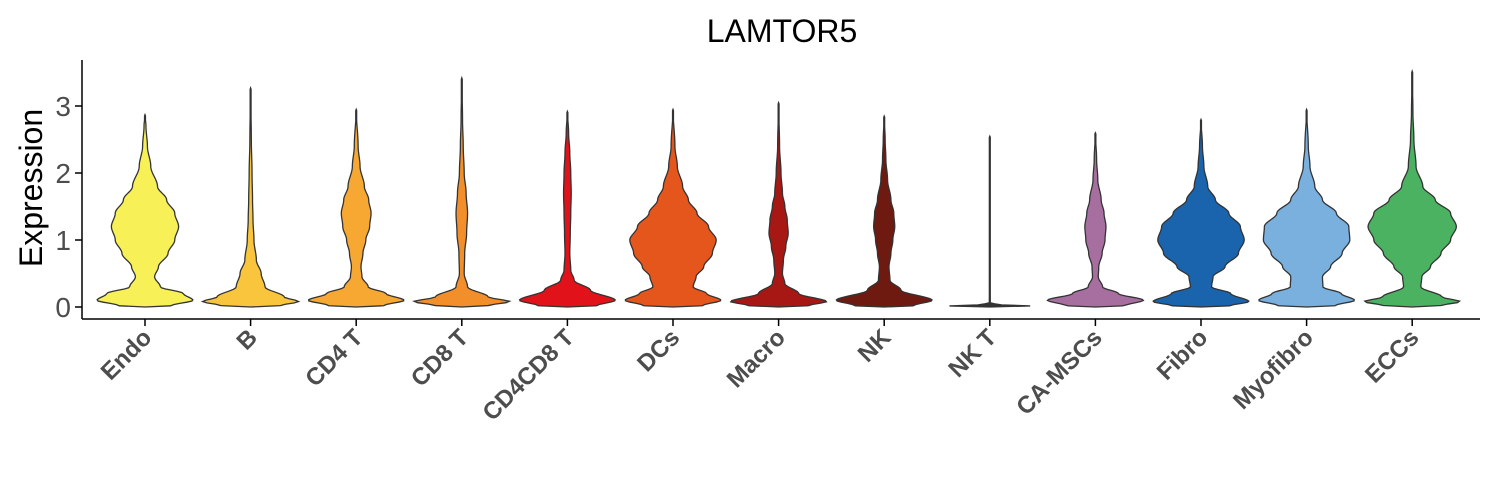 The width and height of the screenshot is (1500, 500). I want to click on y-axis: 0 1 2 3, so click(69, 191).